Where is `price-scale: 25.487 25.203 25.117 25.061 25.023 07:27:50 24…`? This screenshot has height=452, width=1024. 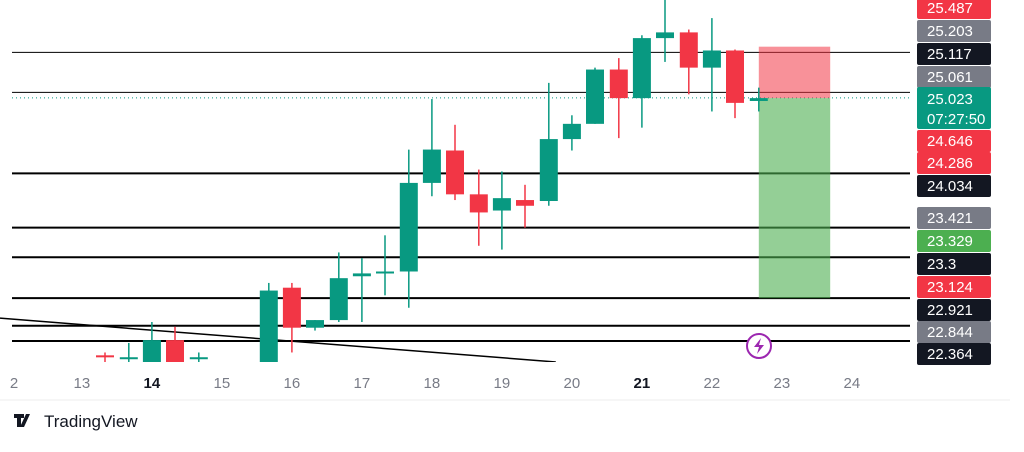 price-scale: 25.487 25.203 25.117 25.061 25.023 07:27:50 24… is located at coordinates (954, 182).